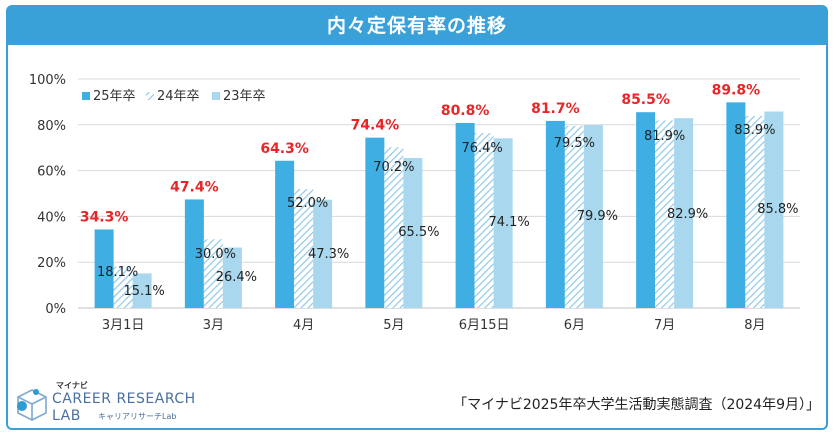 The width and height of the screenshot is (836, 441). What do you see at coordinates (303, 325) in the screenshot?
I see `x-tick-label: 4月` at bounding box center [303, 325].